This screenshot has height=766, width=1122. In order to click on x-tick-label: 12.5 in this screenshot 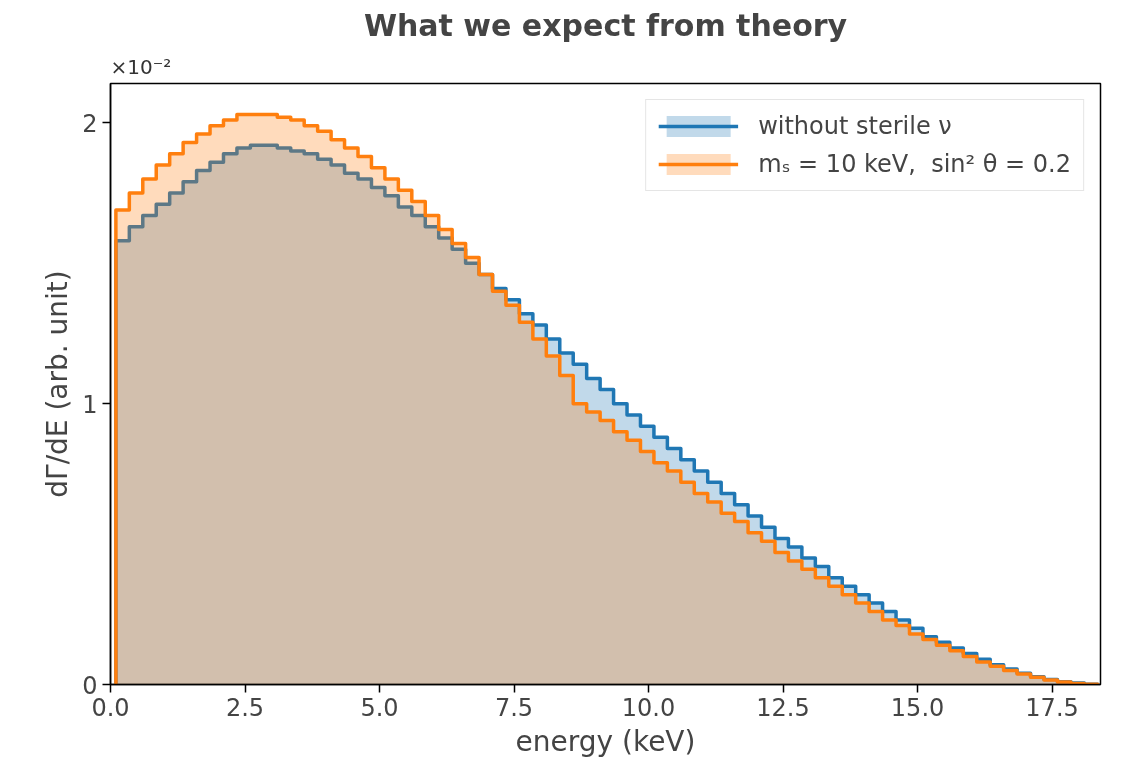, I will do `click(783, 707)`.